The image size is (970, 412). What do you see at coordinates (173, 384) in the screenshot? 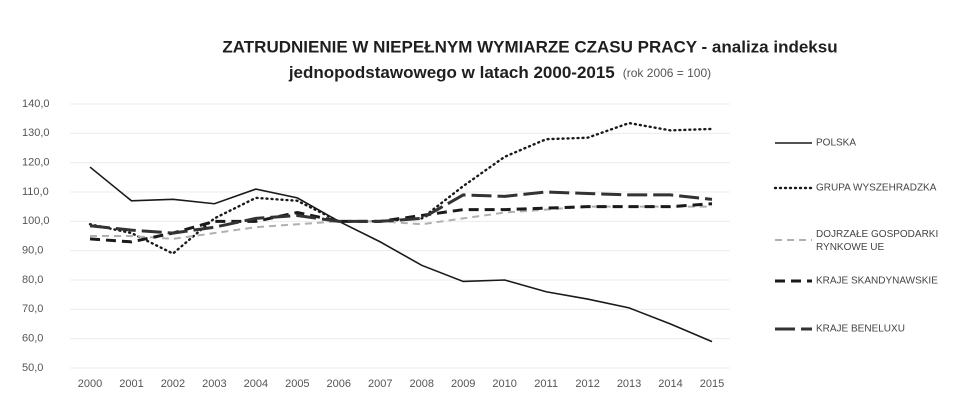
I see `x-tick-label: 2002` at bounding box center [173, 384].